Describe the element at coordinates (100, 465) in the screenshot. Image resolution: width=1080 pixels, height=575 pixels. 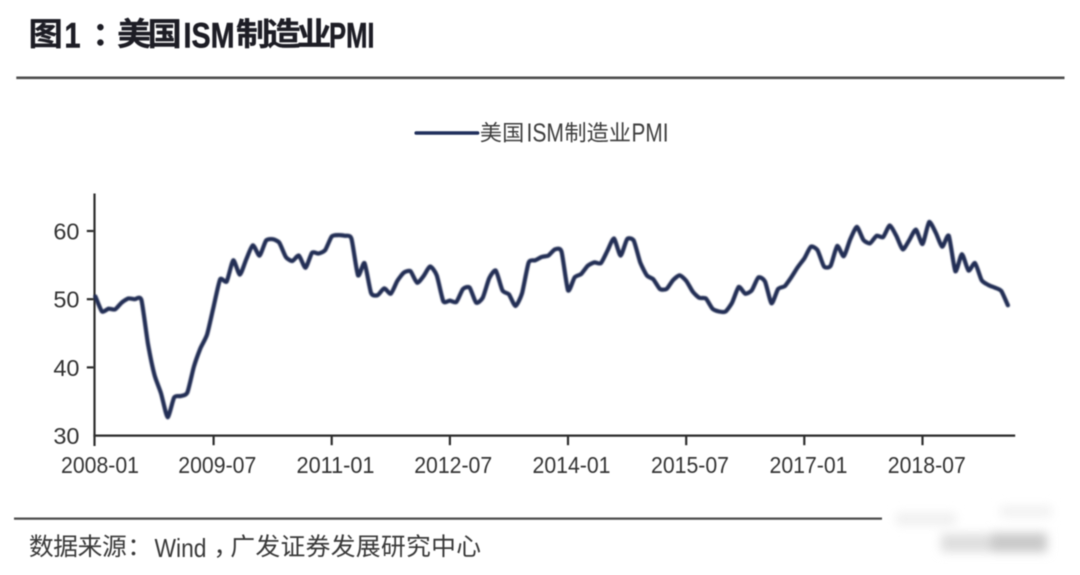
I see `svg-text: 2008-01` at that location.